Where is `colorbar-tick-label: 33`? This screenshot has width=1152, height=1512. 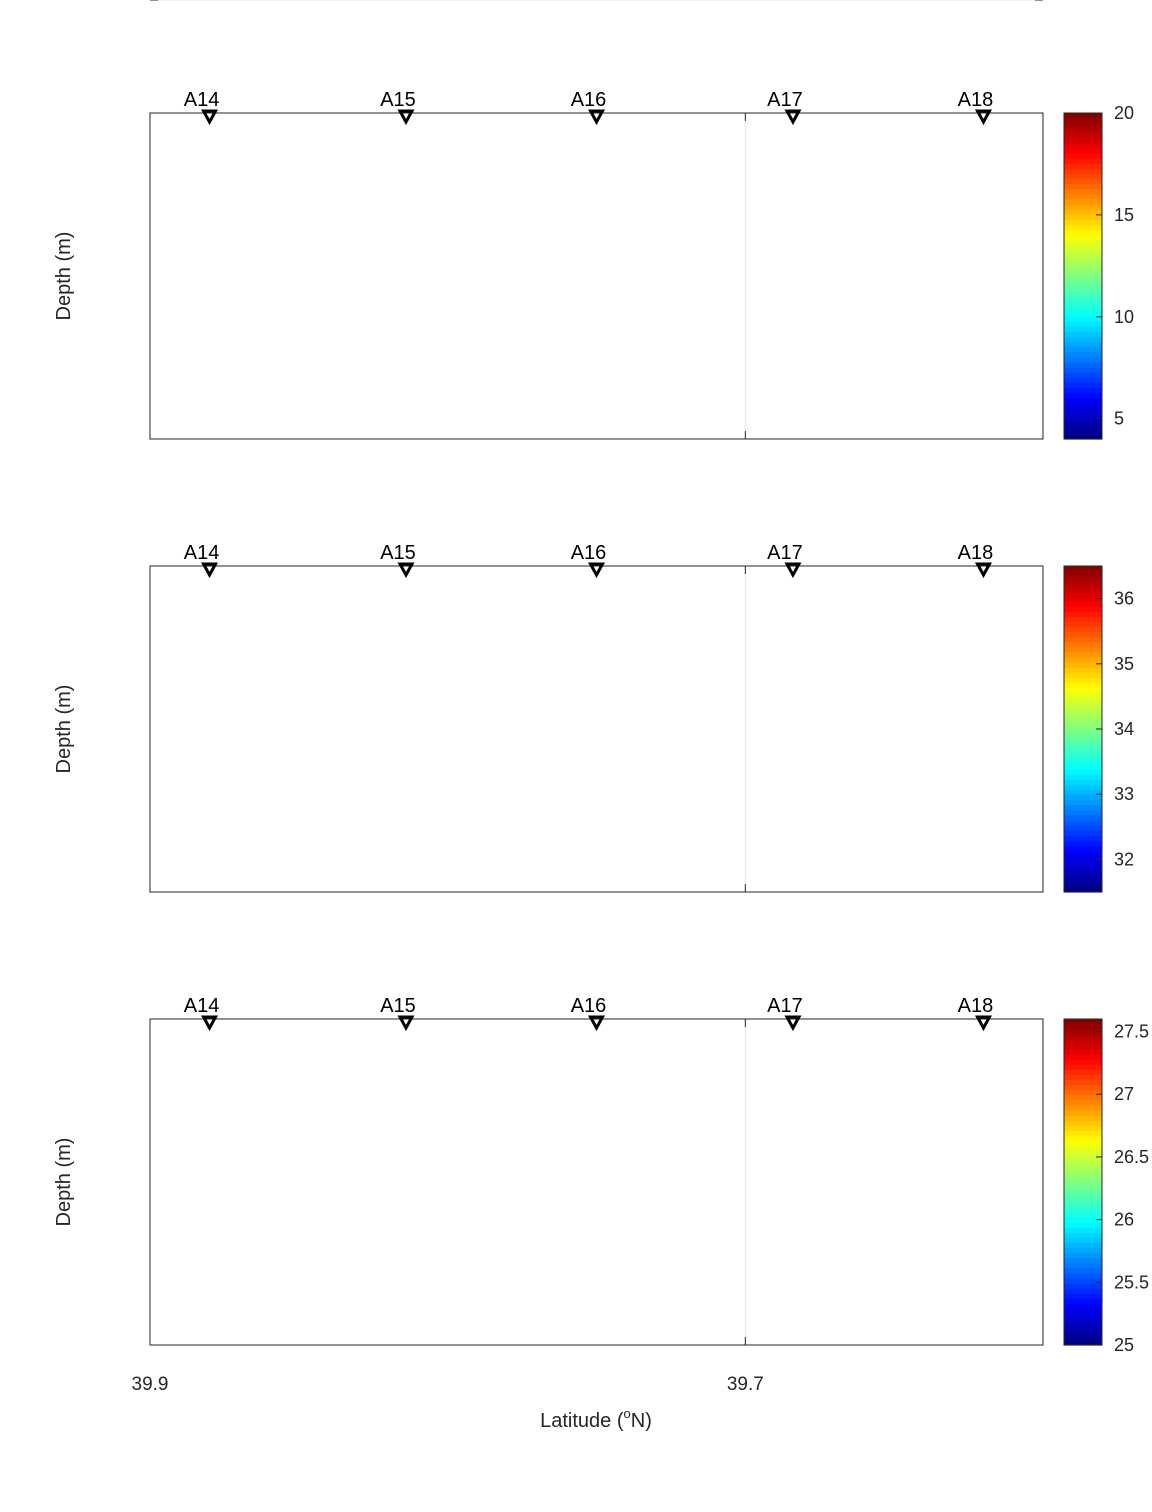 colorbar-tick-label: 33 is located at coordinates (1124, 794).